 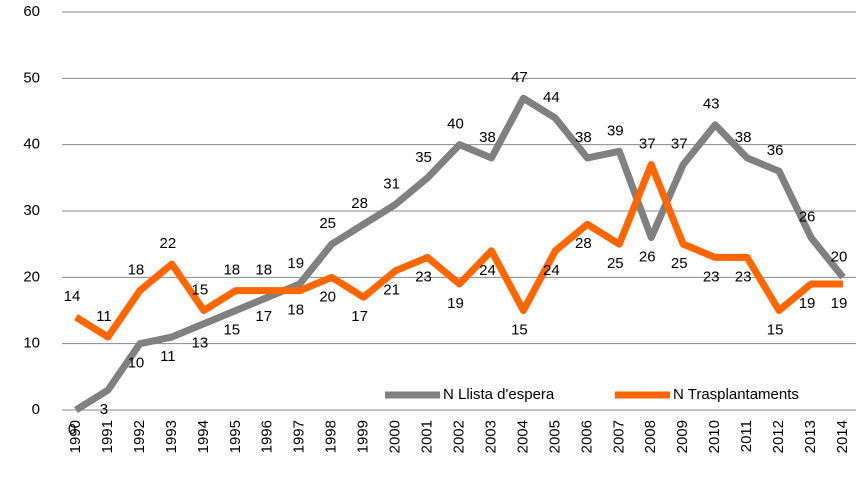 What do you see at coordinates (299, 436) in the screenshot?
I see `x-tick-label: 1997` at bounding box center [299, 436].